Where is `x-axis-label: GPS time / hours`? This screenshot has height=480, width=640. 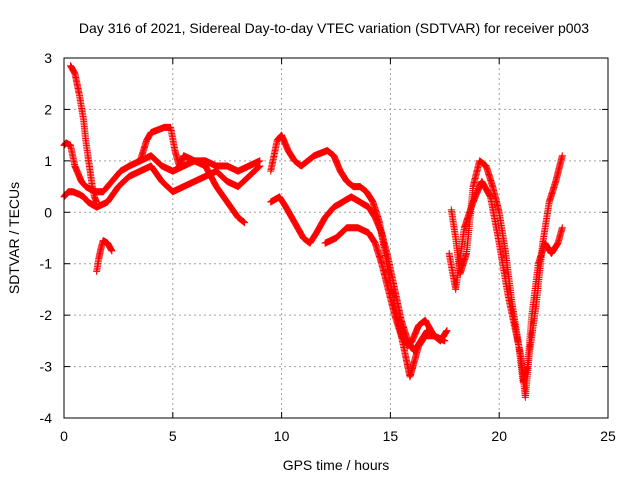 x-axis-label: GPS time / hours is located at coordinates (336, 465).